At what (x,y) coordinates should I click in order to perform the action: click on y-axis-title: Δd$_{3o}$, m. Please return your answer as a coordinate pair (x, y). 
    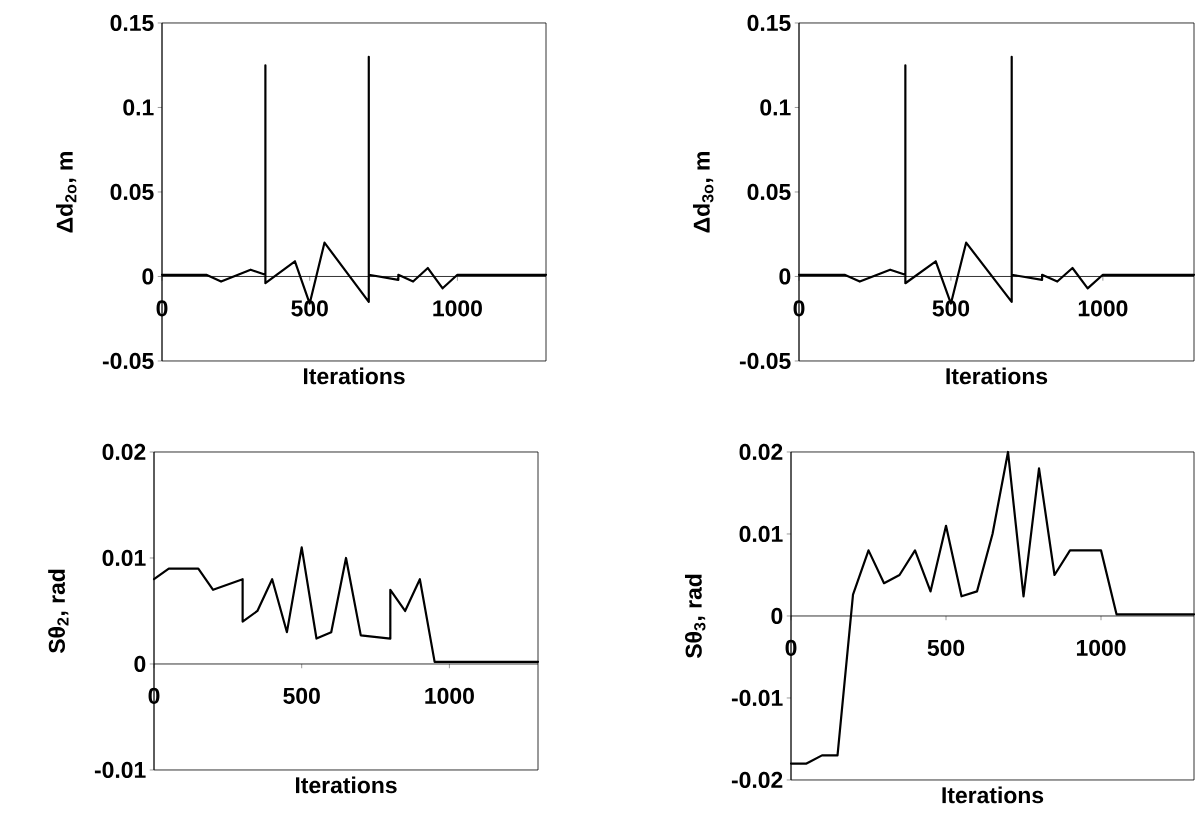
    Looking at the image, I should click on (703, 192).